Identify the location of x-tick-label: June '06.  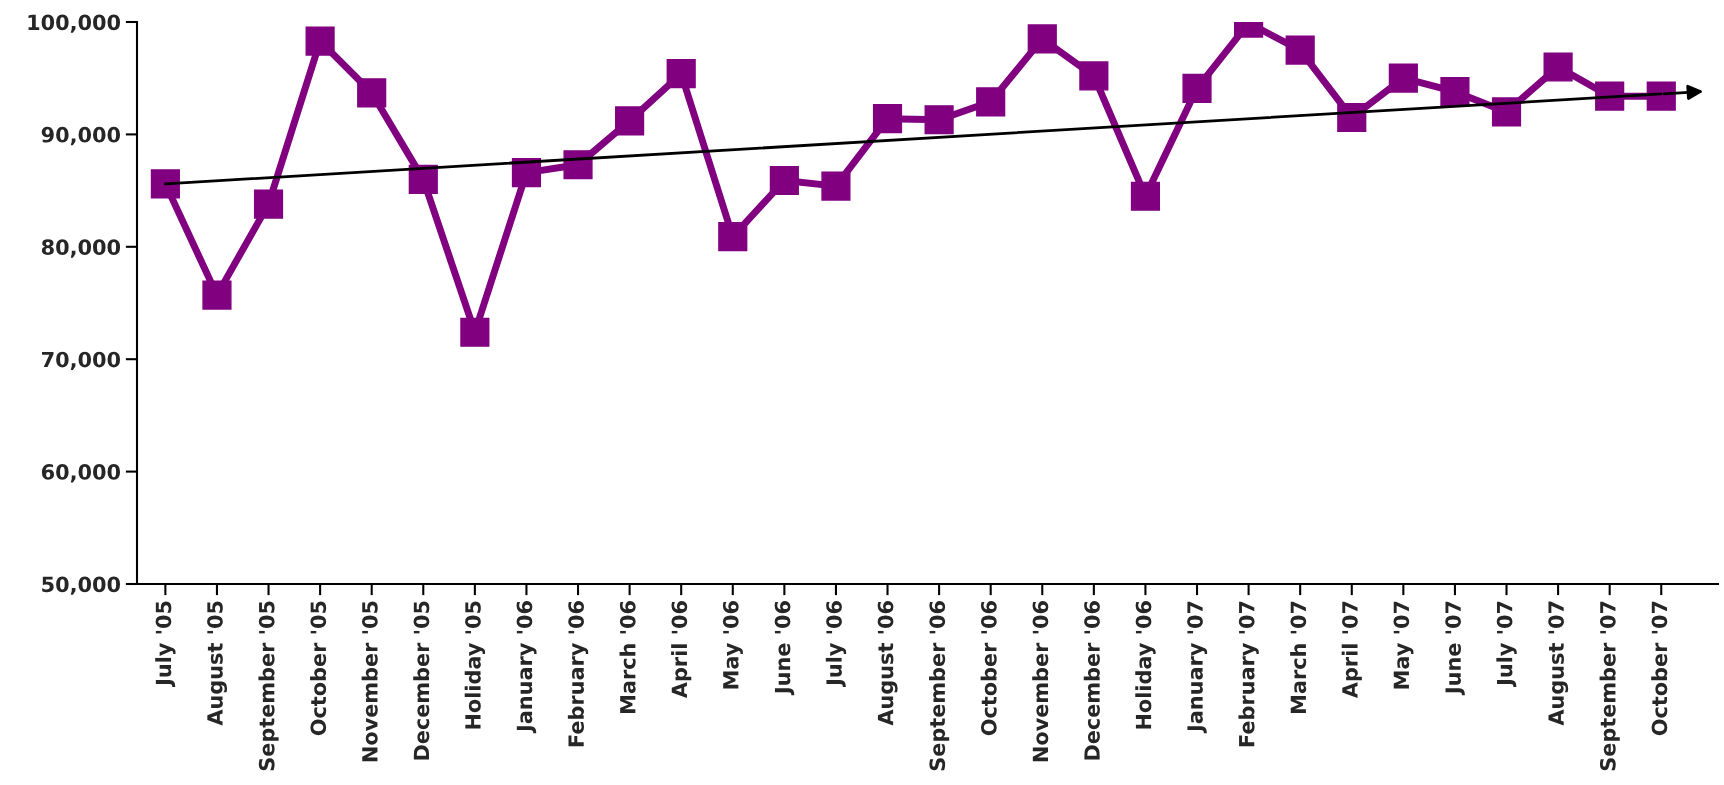
(784, 648).